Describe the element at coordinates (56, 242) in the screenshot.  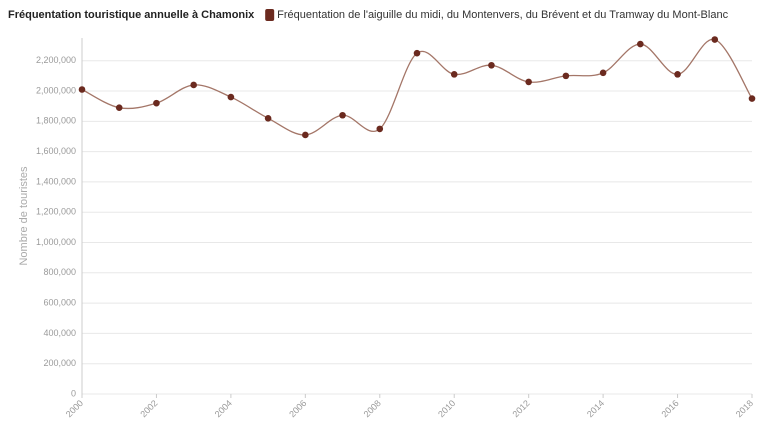
I see `y-tick-label: 1,000,000` at that location.